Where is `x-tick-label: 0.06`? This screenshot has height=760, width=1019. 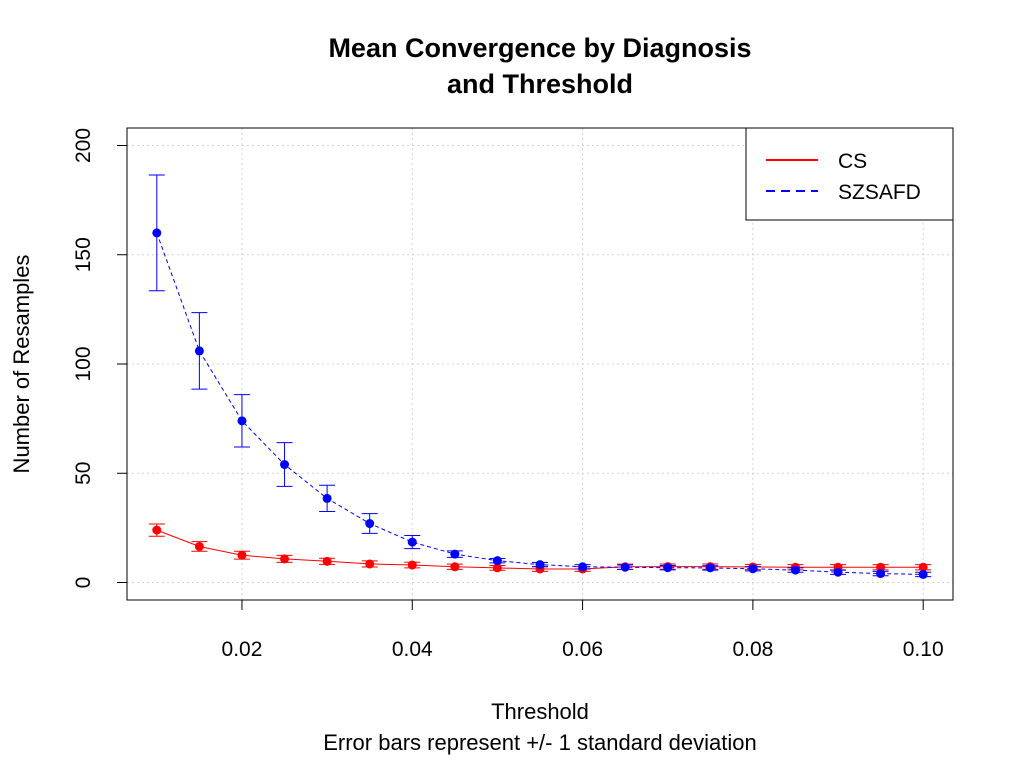 x-tick-label: 0.06 is located at coordinates (582, 649).